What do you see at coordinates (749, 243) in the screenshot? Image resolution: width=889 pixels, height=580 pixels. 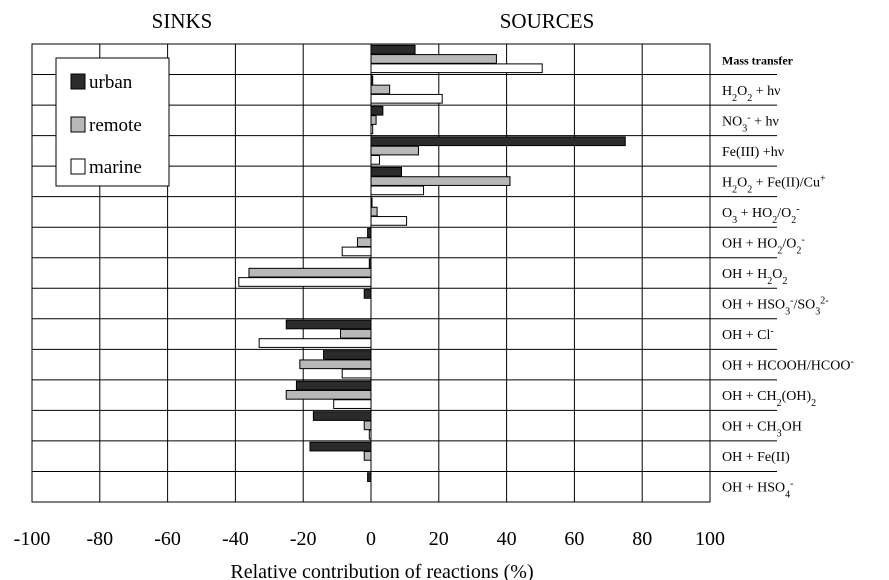 I see `category-label-part: OH + HO` at bounding box center [749, 243].